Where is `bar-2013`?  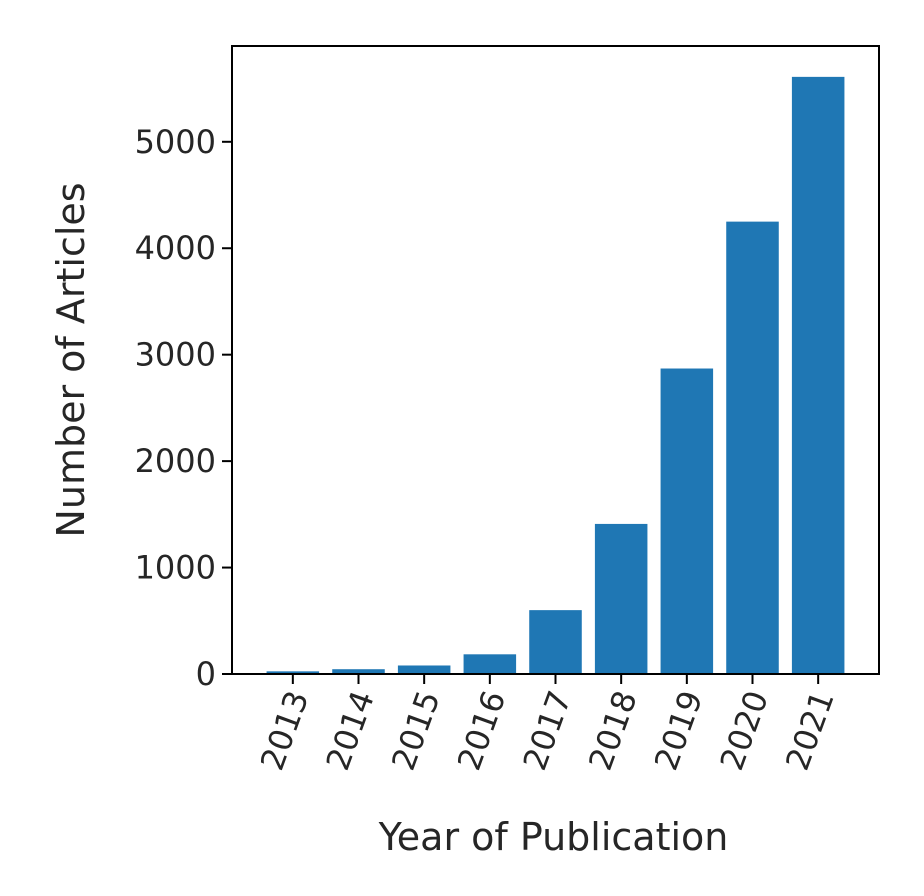
bar-2013 is located at coordinates (293, 672).